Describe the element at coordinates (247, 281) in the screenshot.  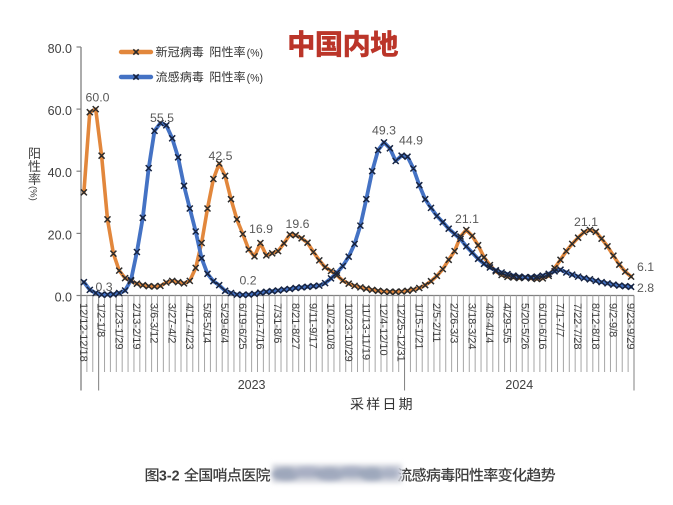
I see `svg-text: 0.2` at that location.